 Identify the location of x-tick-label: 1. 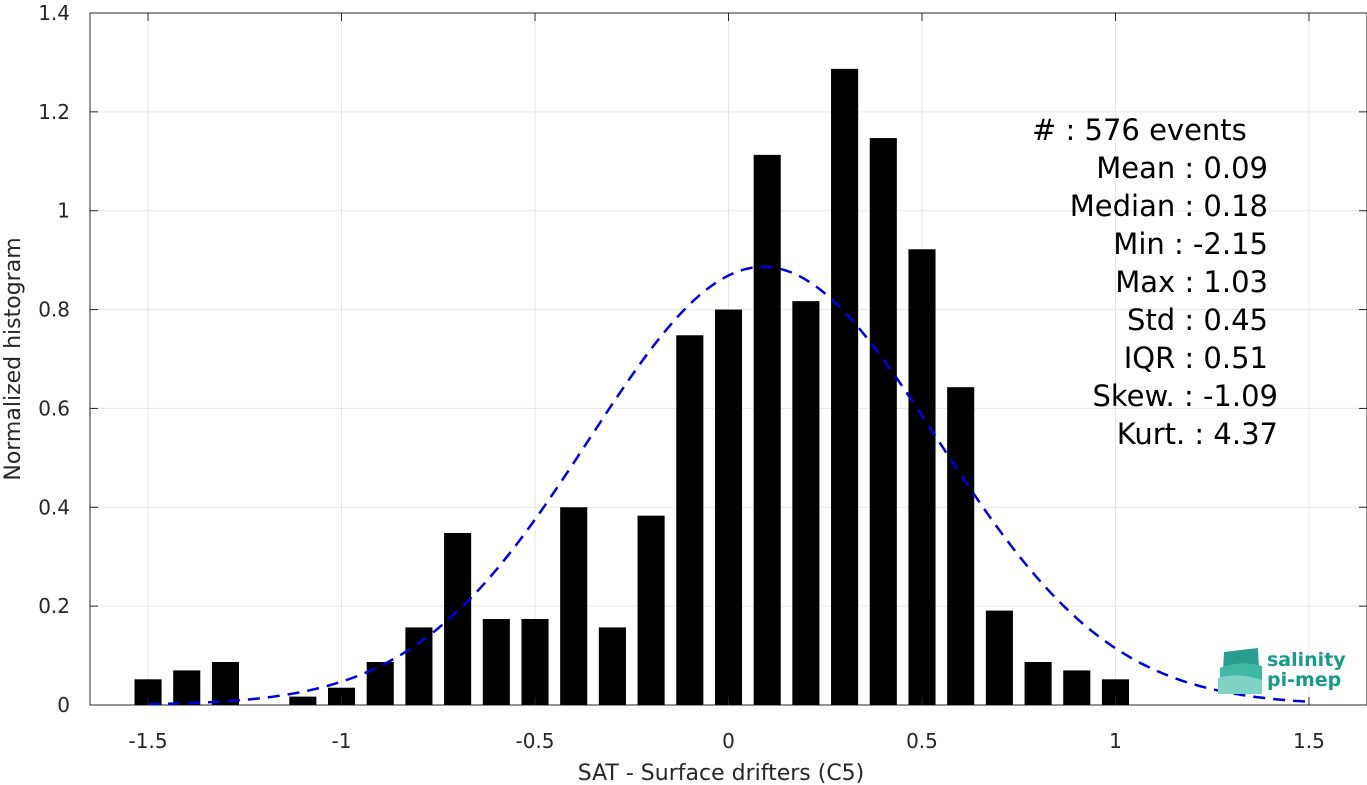
(1115, 741).